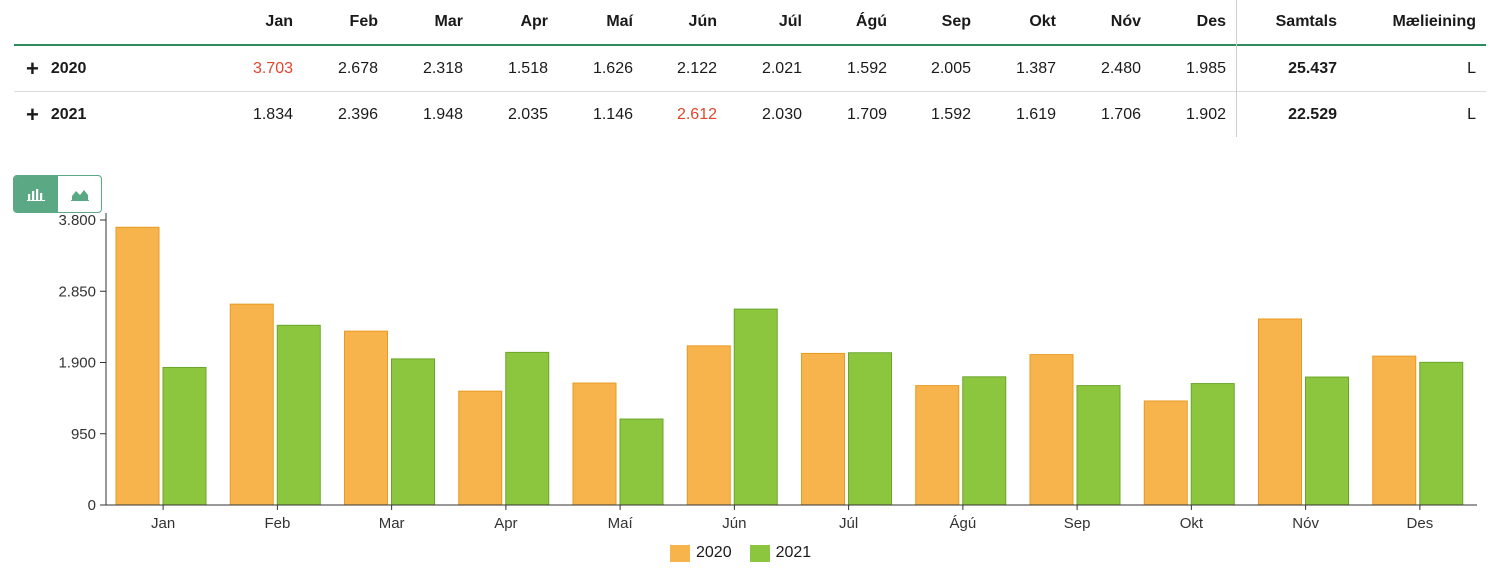 This screenshot has height=583, width=1500. I want to click on month-value-cell: 2.122, so click(696, 68).